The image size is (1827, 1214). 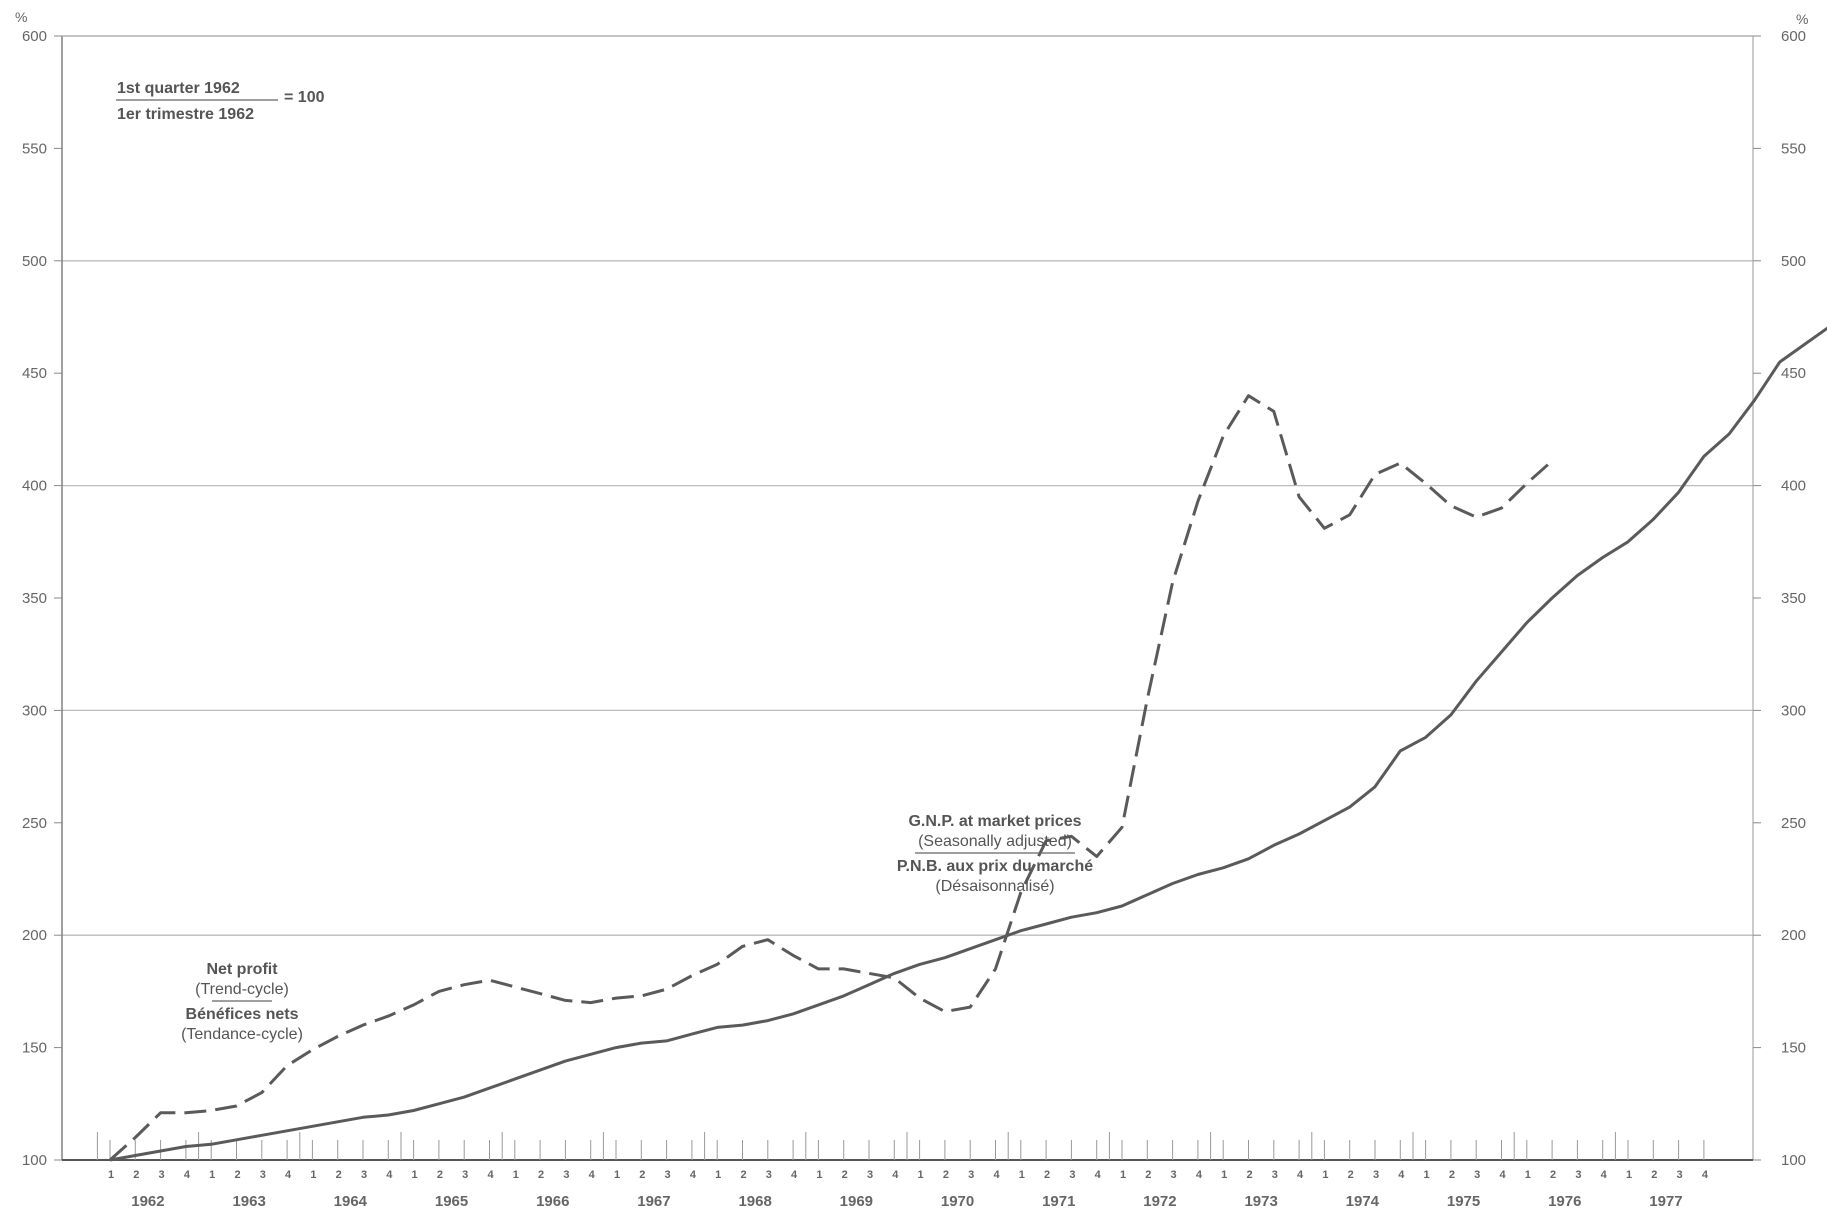 What do you see at coordinates (34, 261) in the screenshot?
I see `y-tick-label-left-500: 500` at bounding box center [34, 261].